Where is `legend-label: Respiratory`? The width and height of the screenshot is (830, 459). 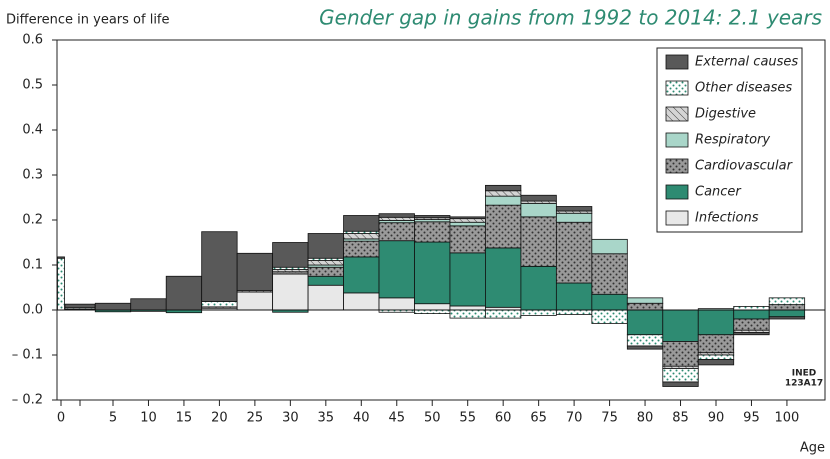 legend-label: Respiratory is located at coordinates (732, 140).